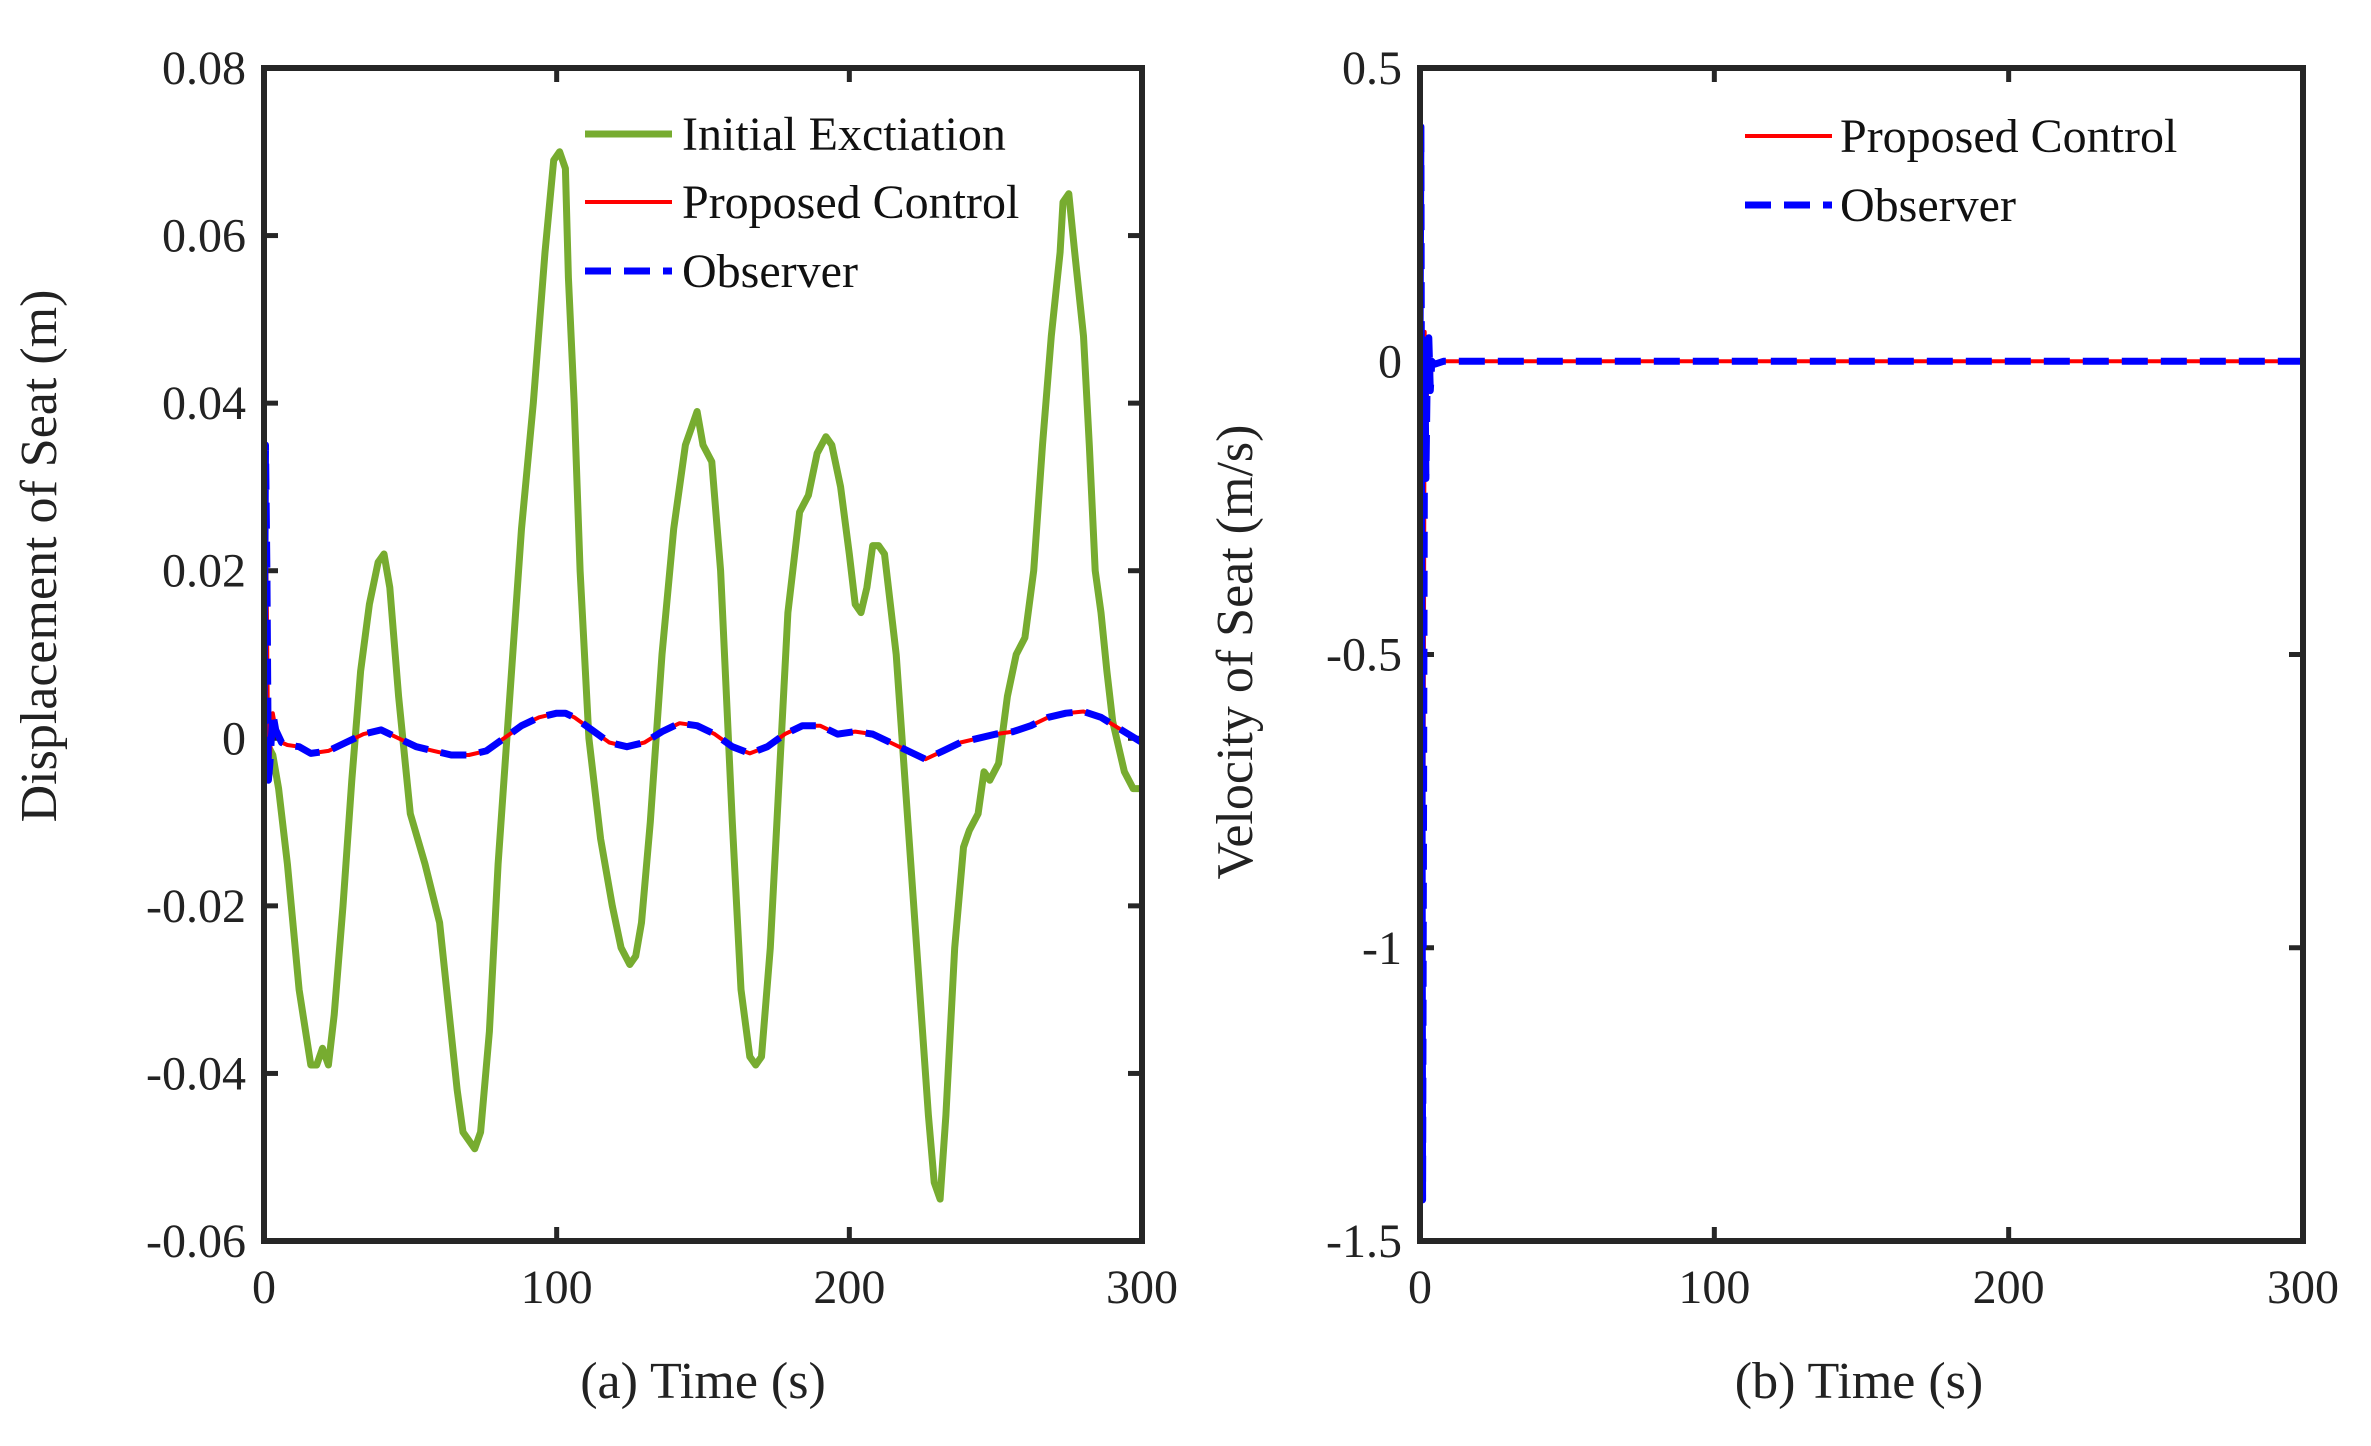 This screenshot has height=1446, width=2371. What do you see at coordinates (234, 738) in the screenshot?
I see `panel-a-ytick-label: 0` at bounding box center [234, 738].